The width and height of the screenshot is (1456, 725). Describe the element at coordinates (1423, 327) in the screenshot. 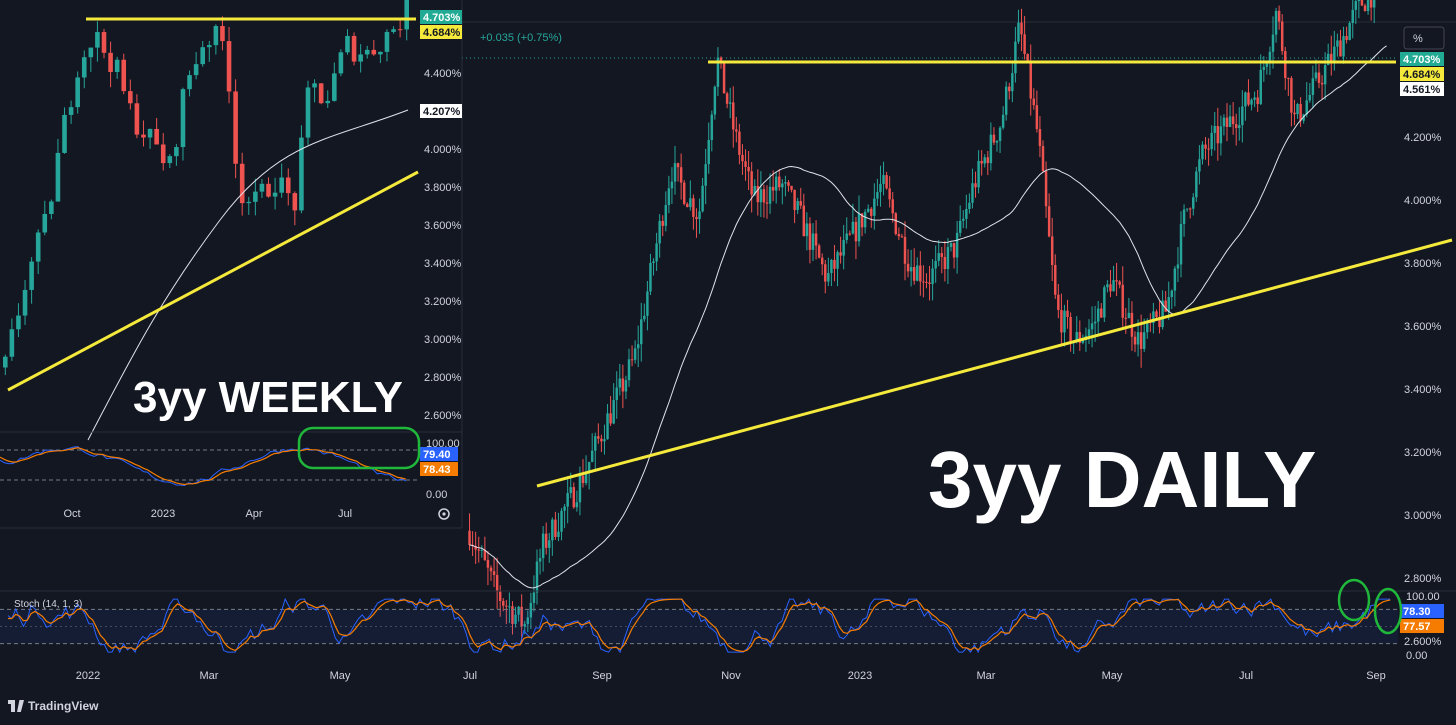

I see `daily-y-tick-label: 3.600%` at that location.